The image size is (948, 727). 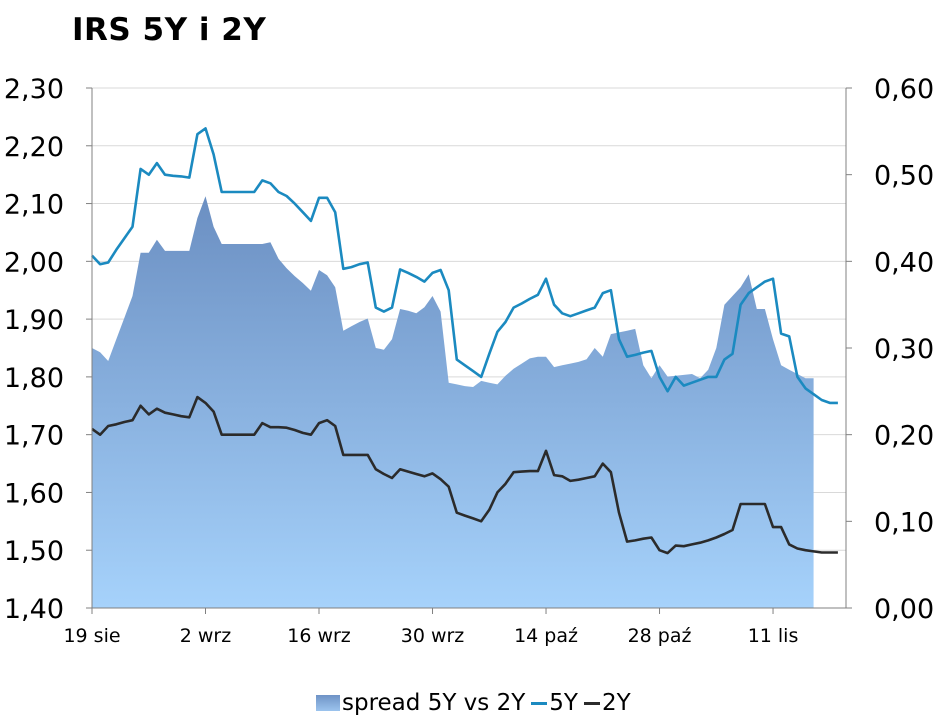 What do you see at coordinates (205, 636) in the screenshot?
I see `x-tick-label: 2 wrz` at bounding box center [205, 636].